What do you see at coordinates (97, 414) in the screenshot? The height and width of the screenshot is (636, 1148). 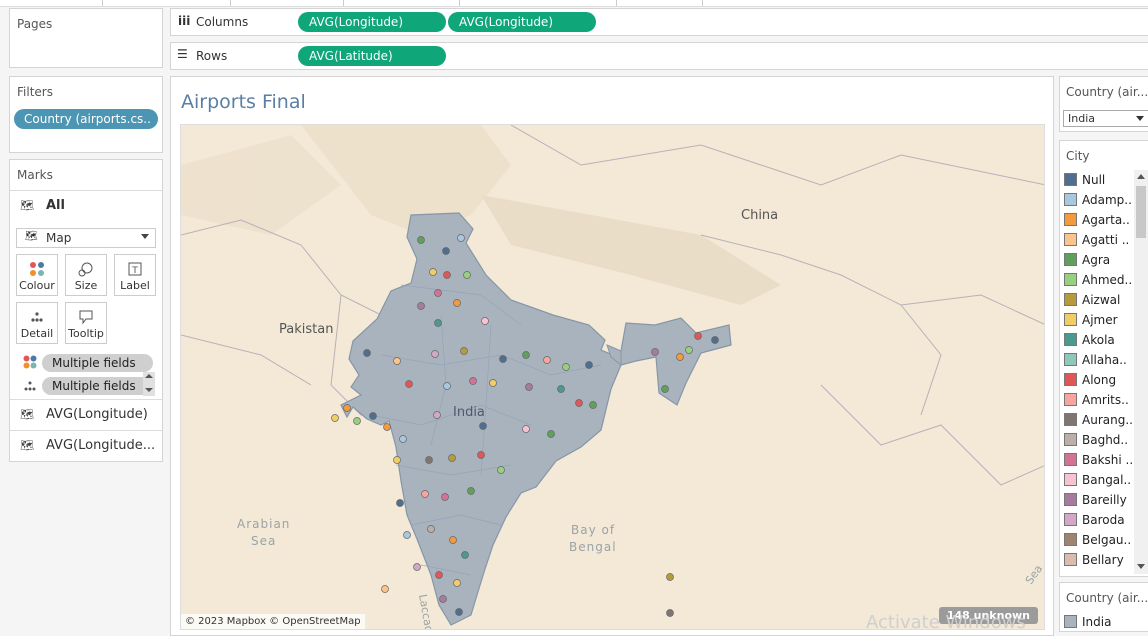 I see `marks-row-longitude-1-label: AVG(Longitude)` at bounding box center [97, 414].